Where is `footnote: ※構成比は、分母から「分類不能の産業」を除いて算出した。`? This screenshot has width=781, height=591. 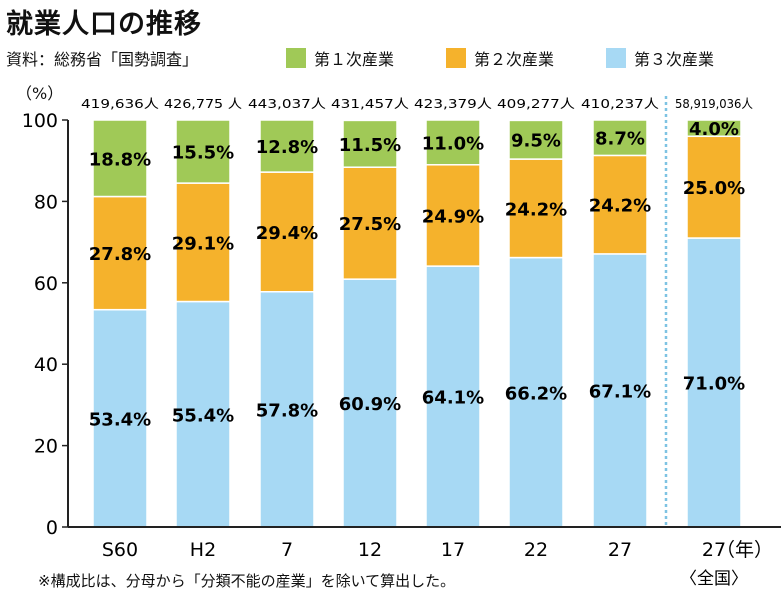
footnote: ※構成比は、分母から「分類不能の産業」を除いて算出した。 is located at coordinates (247, 581).